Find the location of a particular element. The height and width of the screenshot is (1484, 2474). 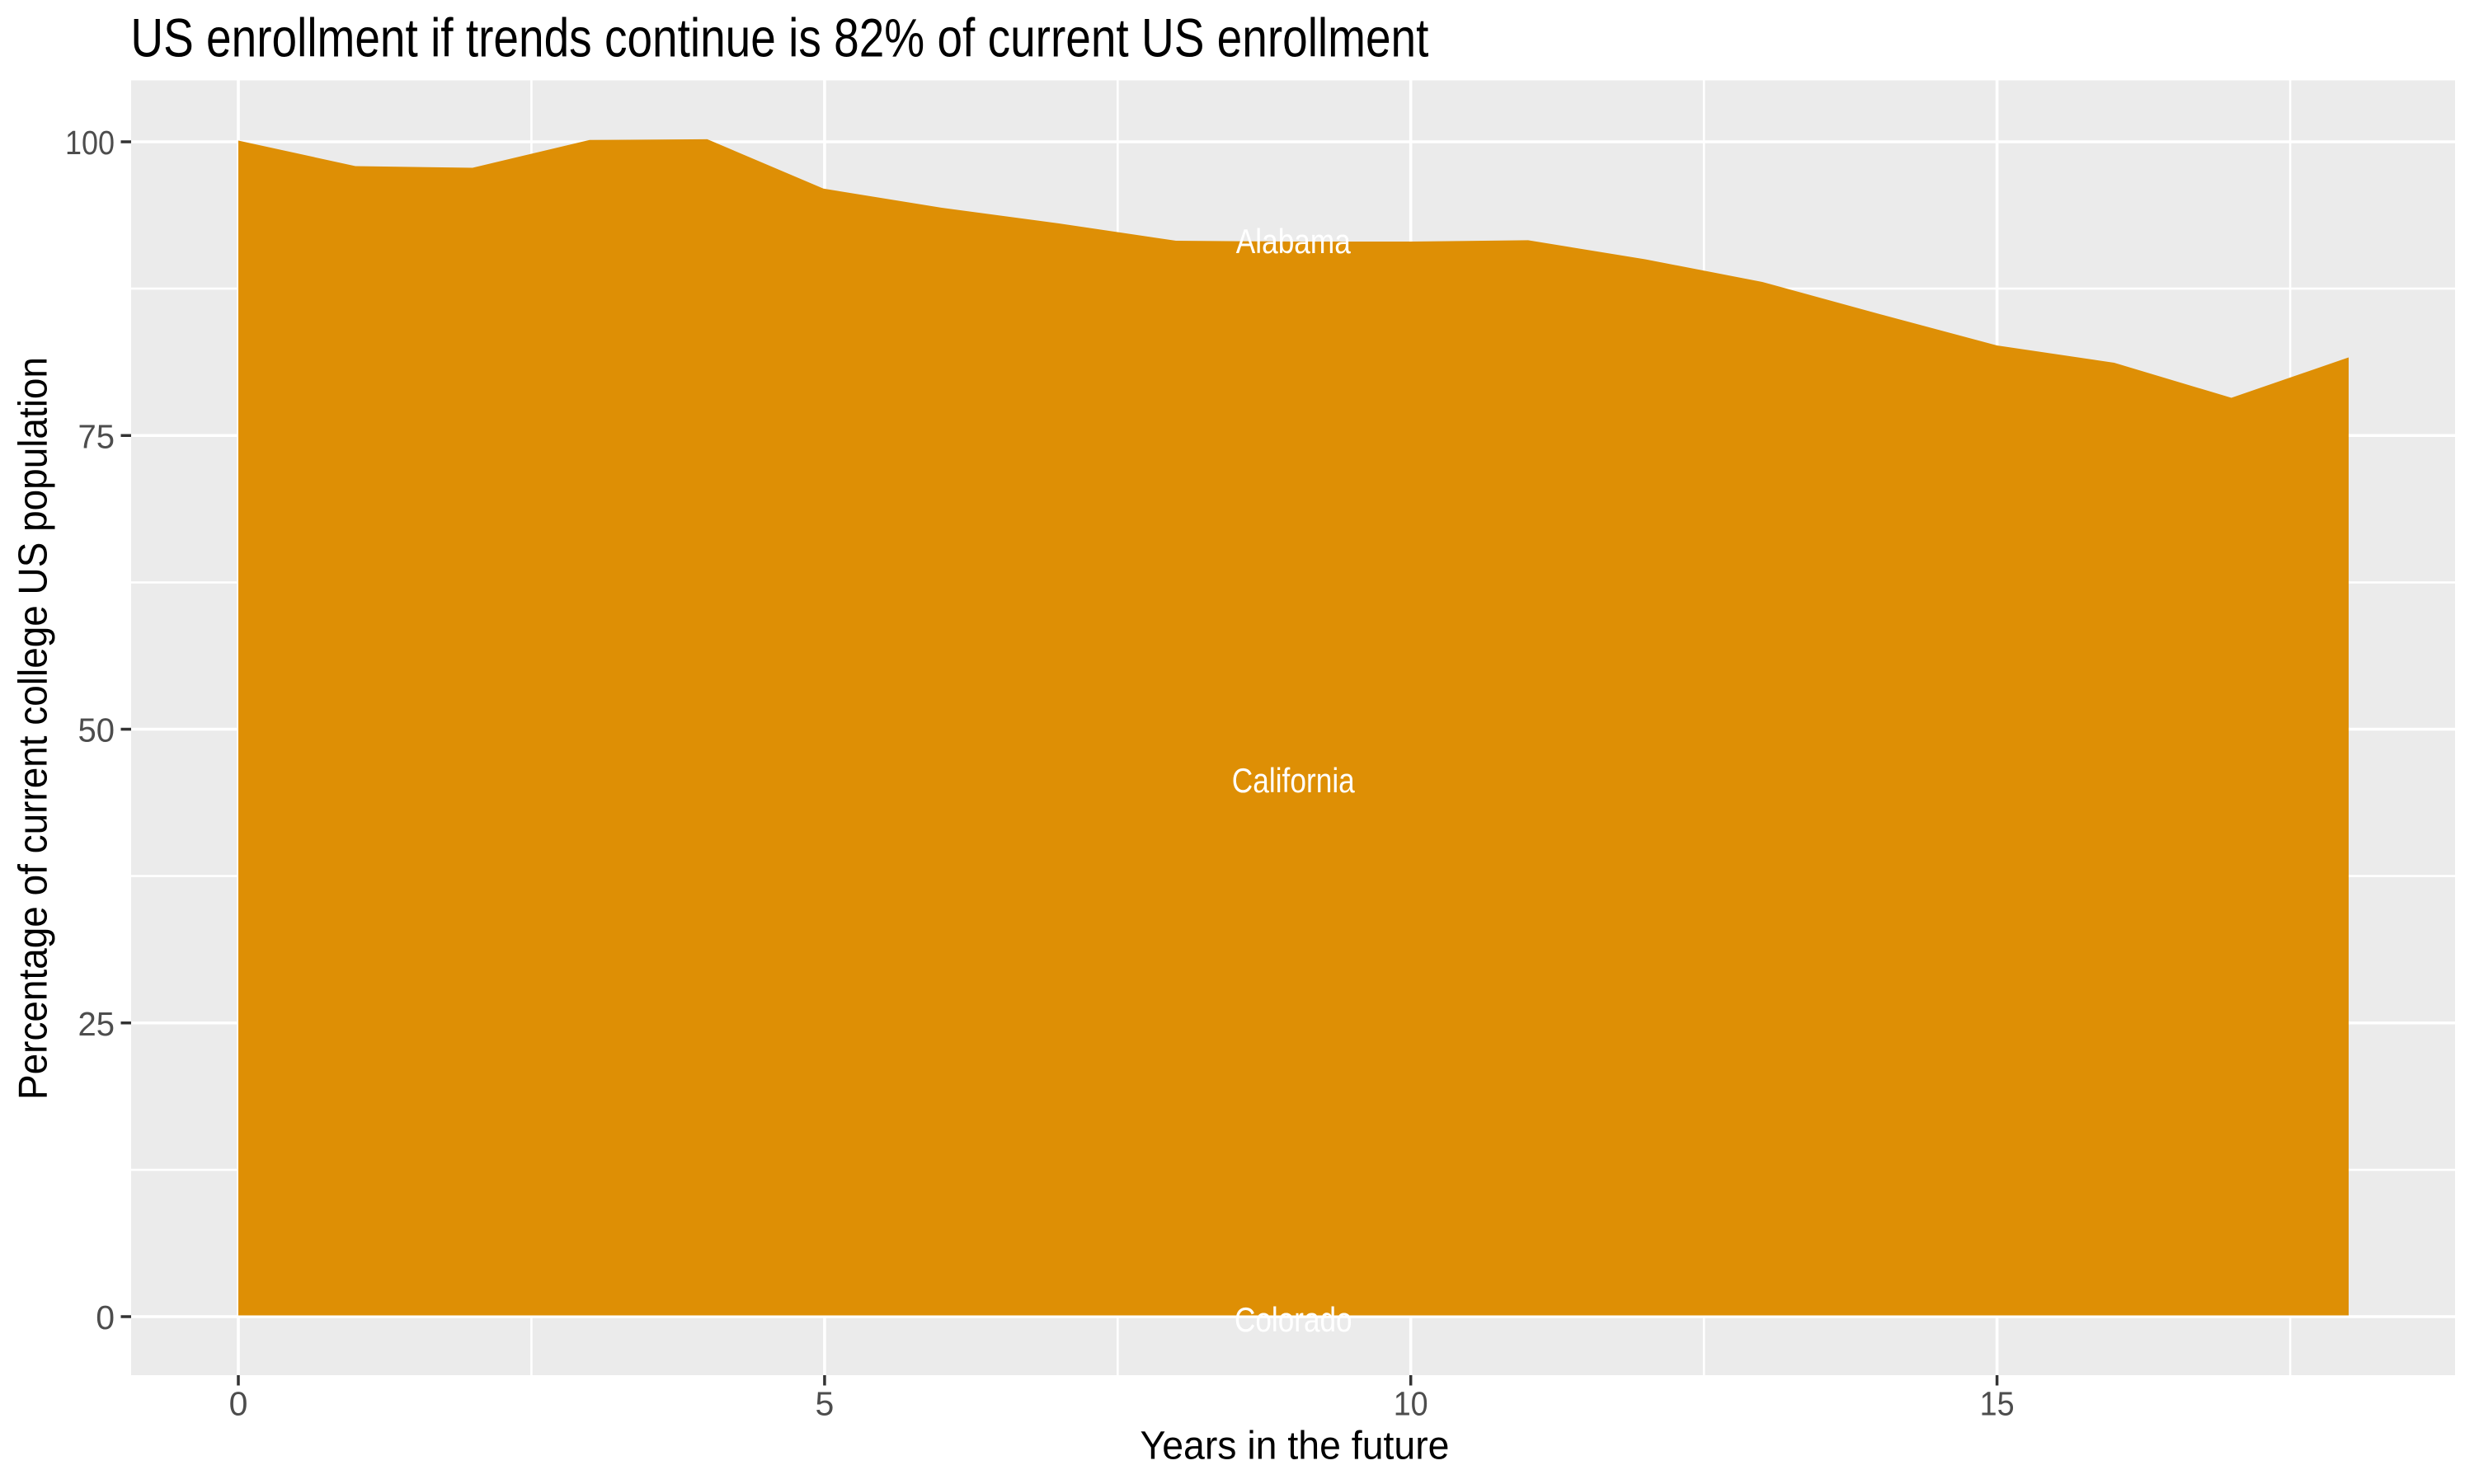

svg-text: 10 is located at coordinates (1411, 1403).